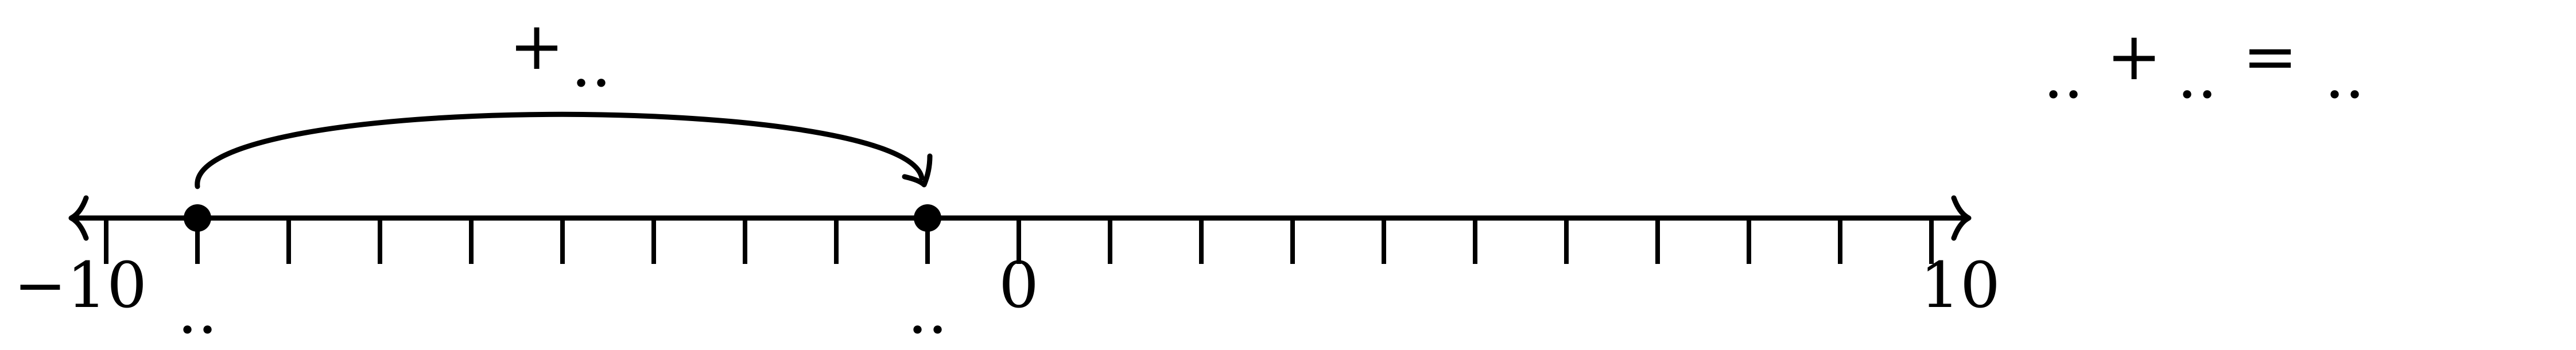 The image size is (2576, 350). Describe the element at coordinates (2197, 75) in the screenshot. I see `equation-blank-2: ..` at that location.